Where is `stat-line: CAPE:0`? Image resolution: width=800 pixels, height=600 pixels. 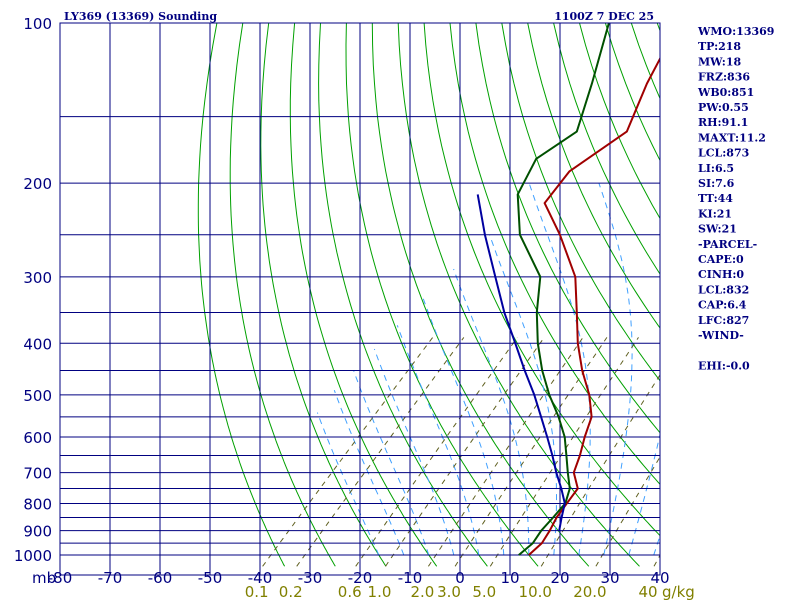 stat-line: CAPE:0 is located at coordinates (721, 259).